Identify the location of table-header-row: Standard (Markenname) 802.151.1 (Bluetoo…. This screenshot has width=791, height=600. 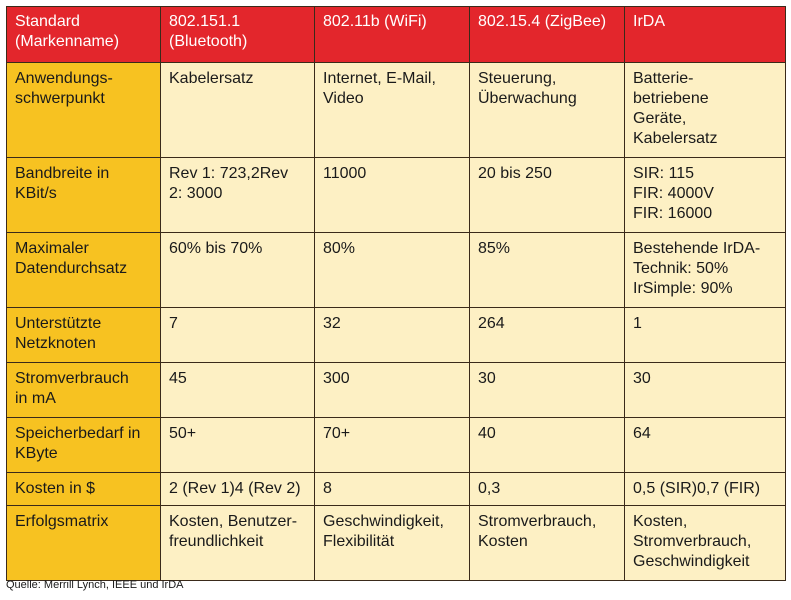
(396, 34).